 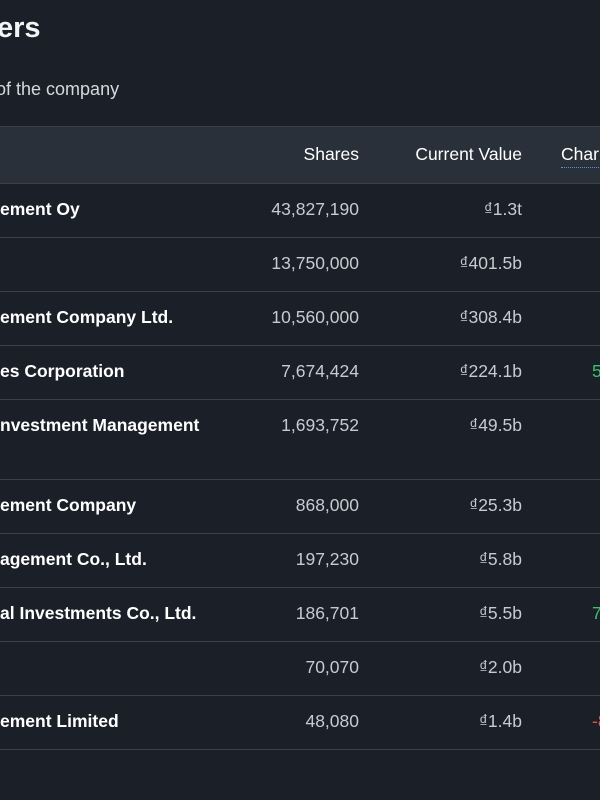 What do you see at coordinates (580, 156) in the screenshot?
I see `change-column-header: Char` at bounding box center [580, 156].